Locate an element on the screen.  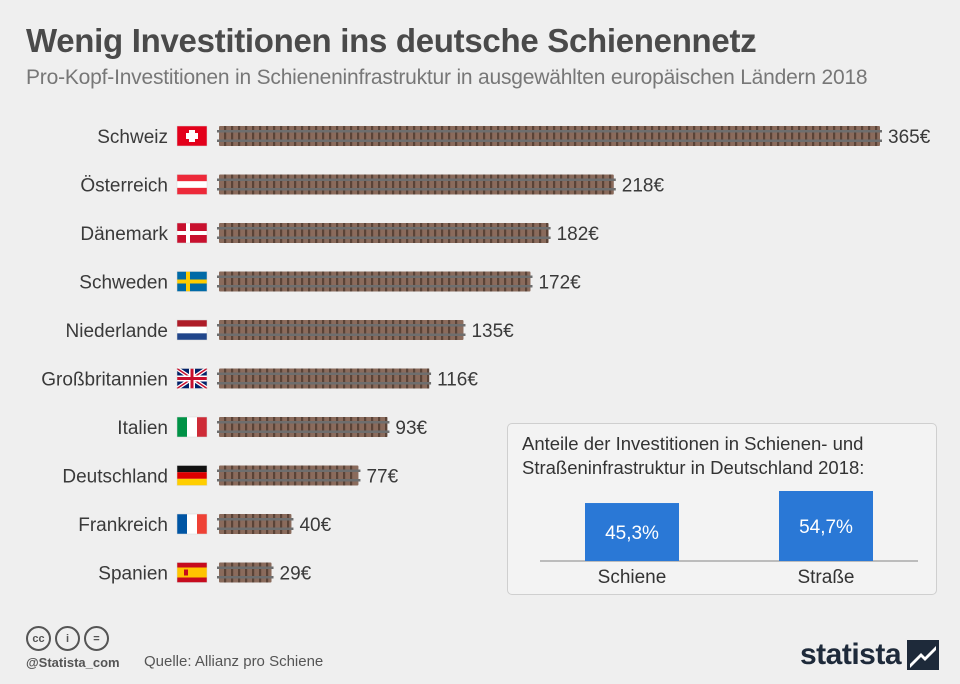
bar-row: Dänemark 182€ is located at coordinates (340, 233).